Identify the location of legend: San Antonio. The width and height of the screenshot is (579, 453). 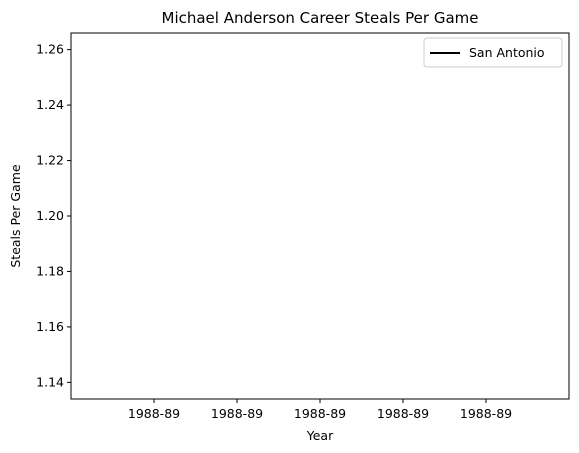
(493, 52).